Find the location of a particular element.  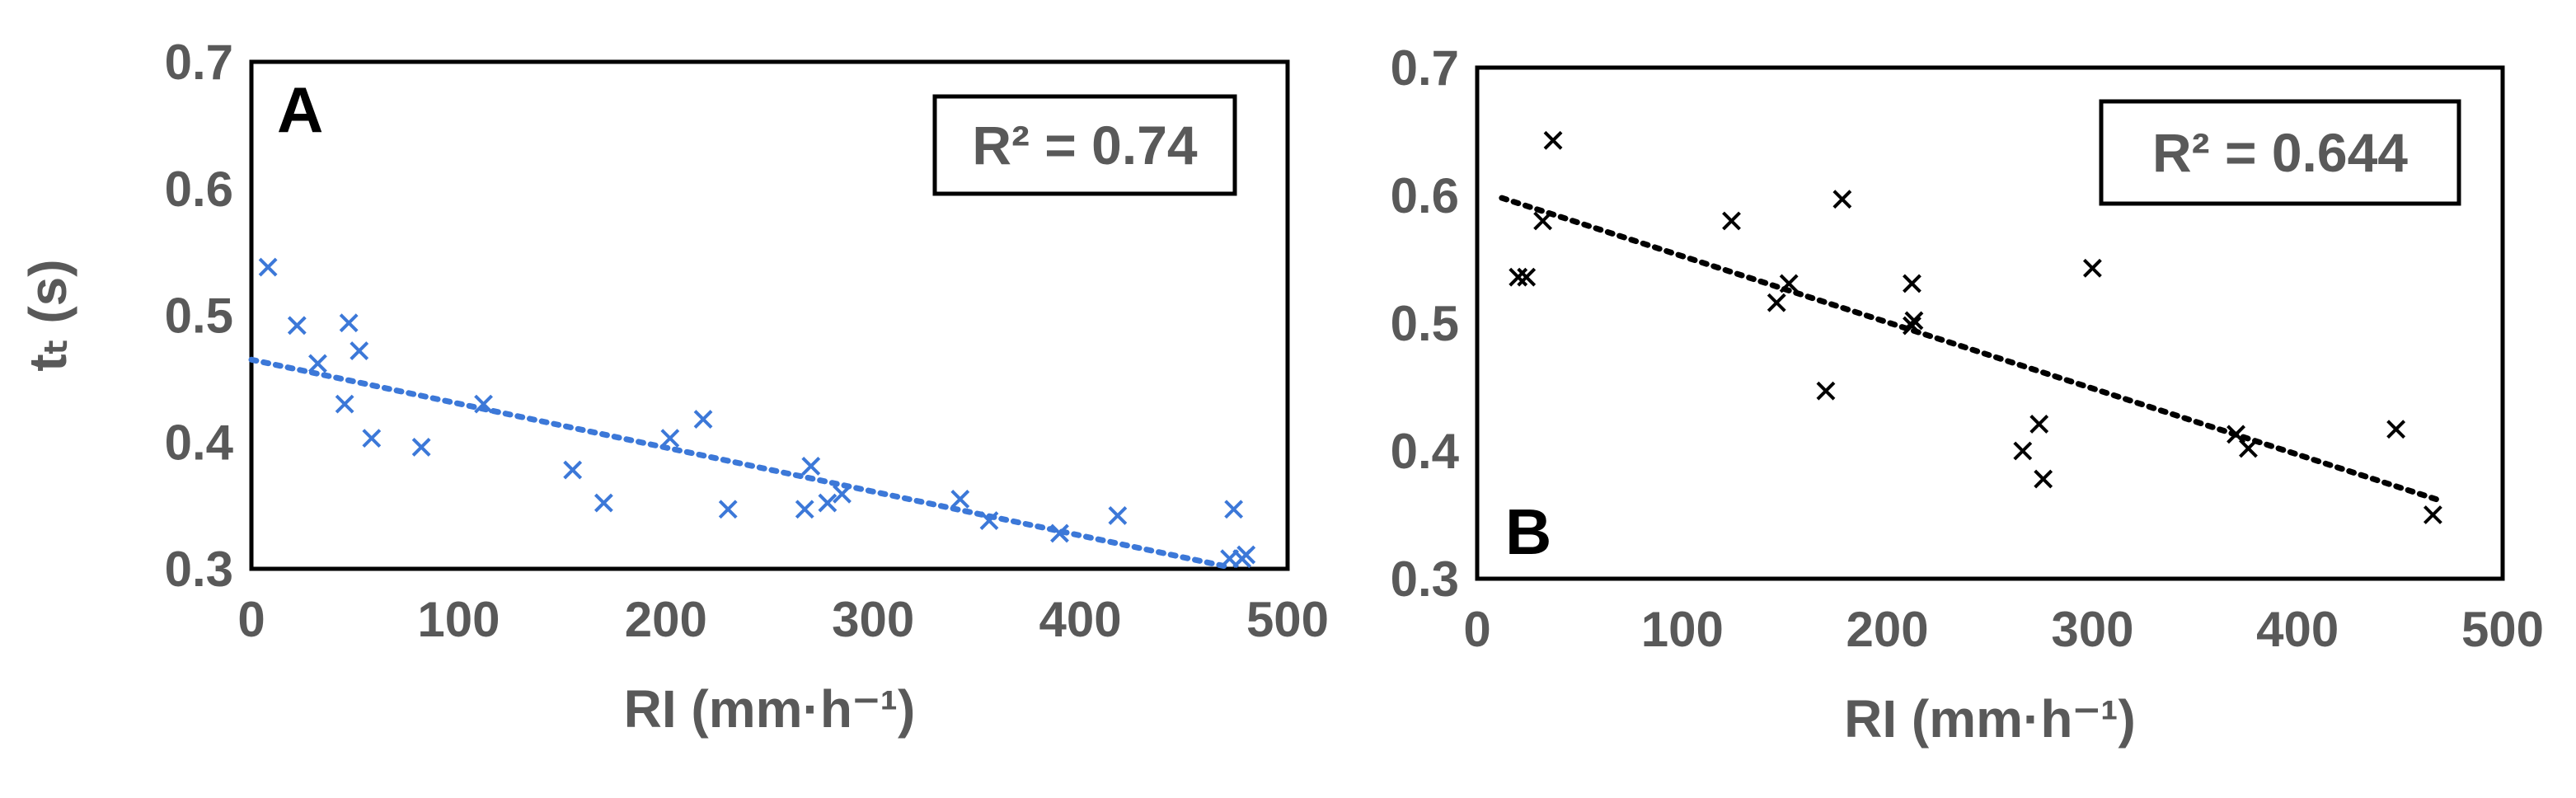

panel-a-x-tick-label: 200 is located at coordinates (666, 619).